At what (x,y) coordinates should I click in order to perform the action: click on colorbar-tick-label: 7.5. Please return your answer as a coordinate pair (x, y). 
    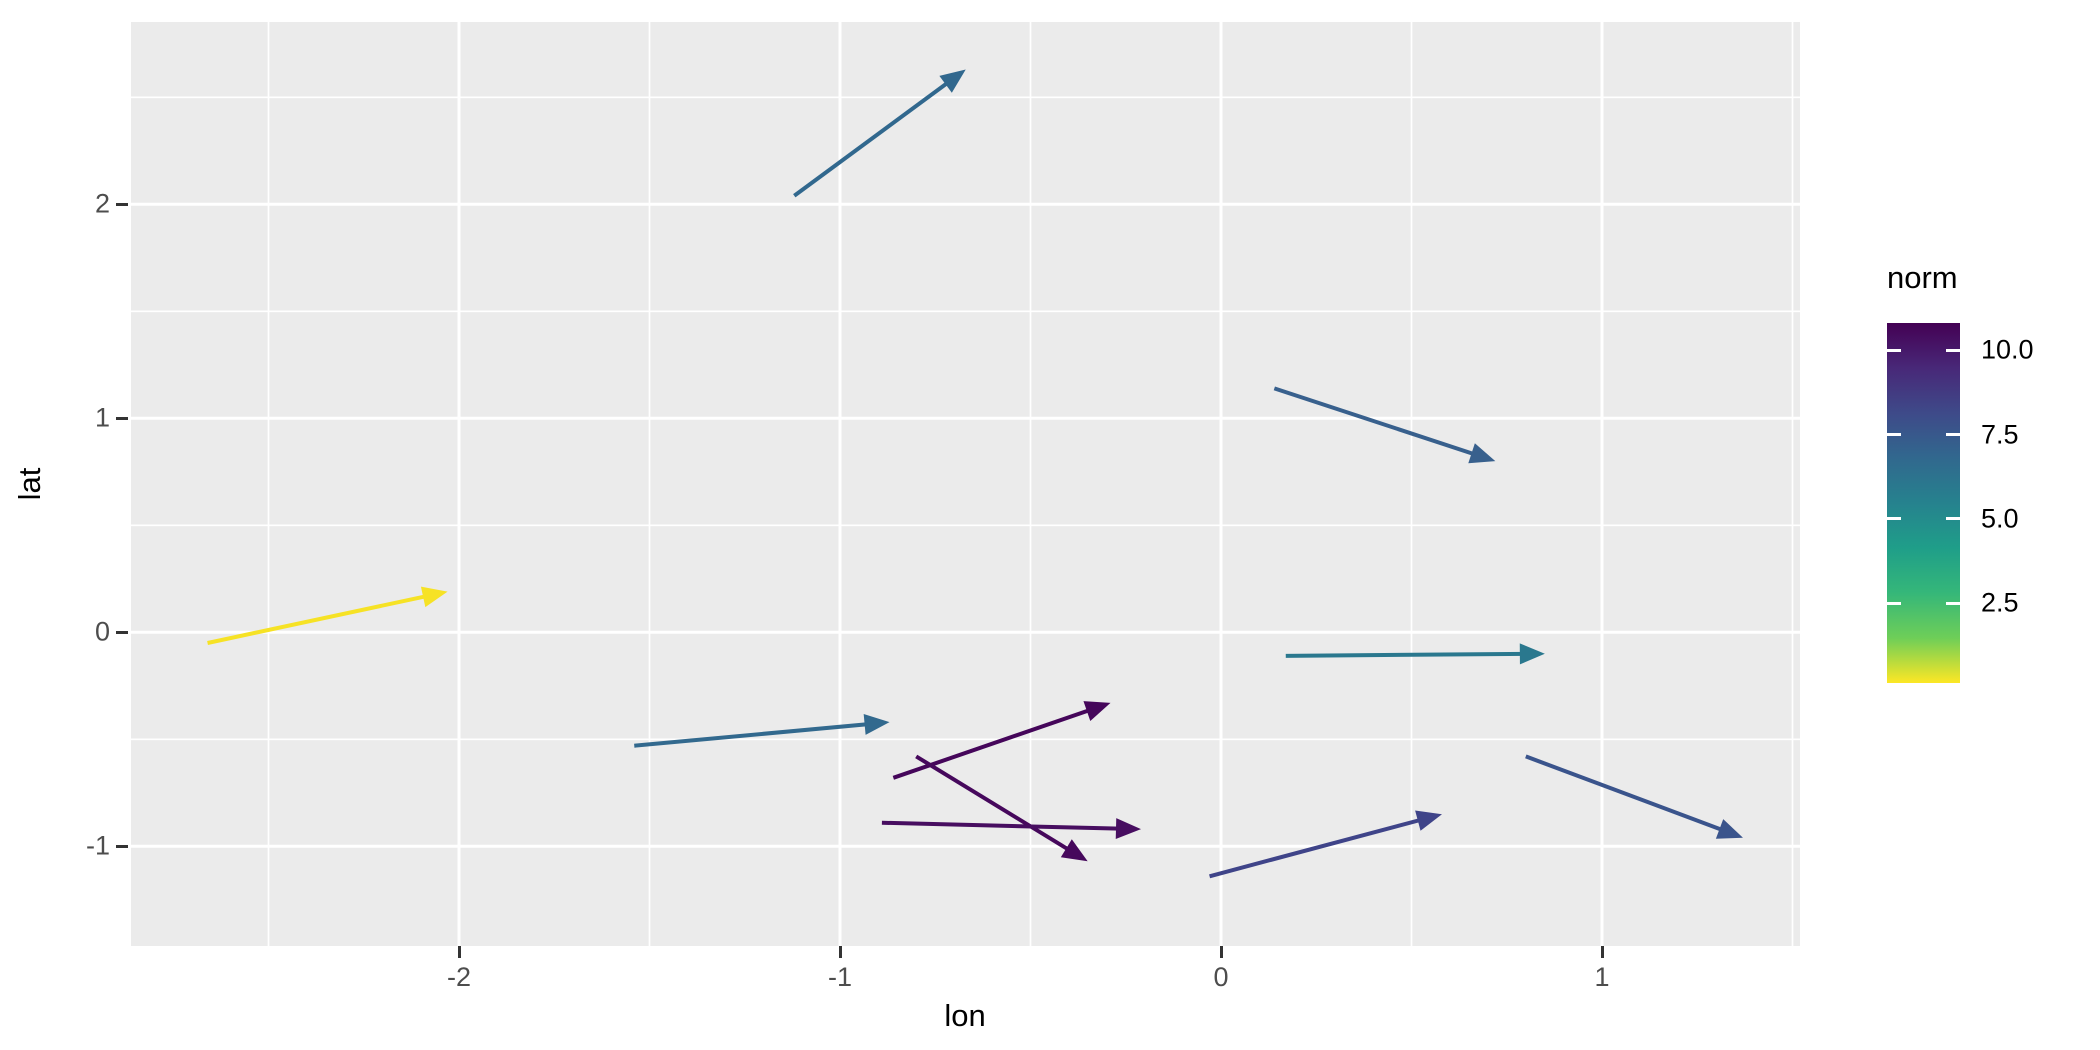
    Looking at the image, I should click on (2000, 434).